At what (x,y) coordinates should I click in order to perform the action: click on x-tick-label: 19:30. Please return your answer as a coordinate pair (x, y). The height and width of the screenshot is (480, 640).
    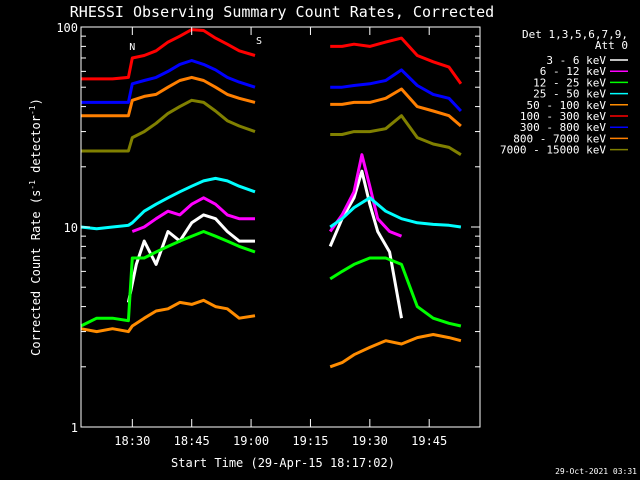
    Looking at the image, I should click on (370, 441).